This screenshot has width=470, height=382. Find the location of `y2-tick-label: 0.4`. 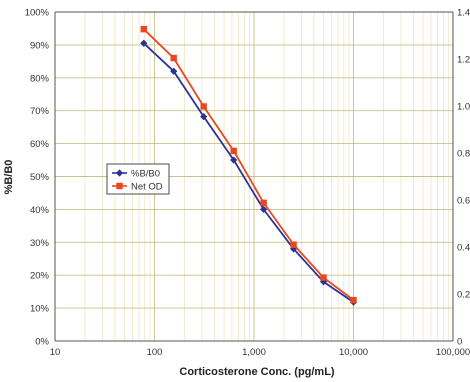

y2-tick-label: 0.4 is located at coordinates (463, 248).